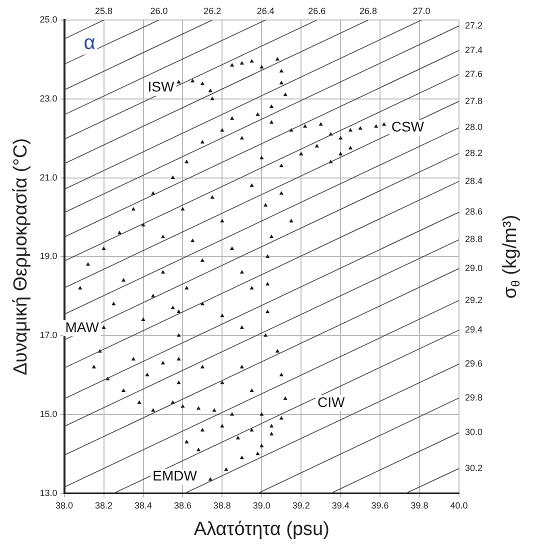  Describe the element at coordinates (421, 11) in the screenshot. I see `series-label: 27.0` at that location.